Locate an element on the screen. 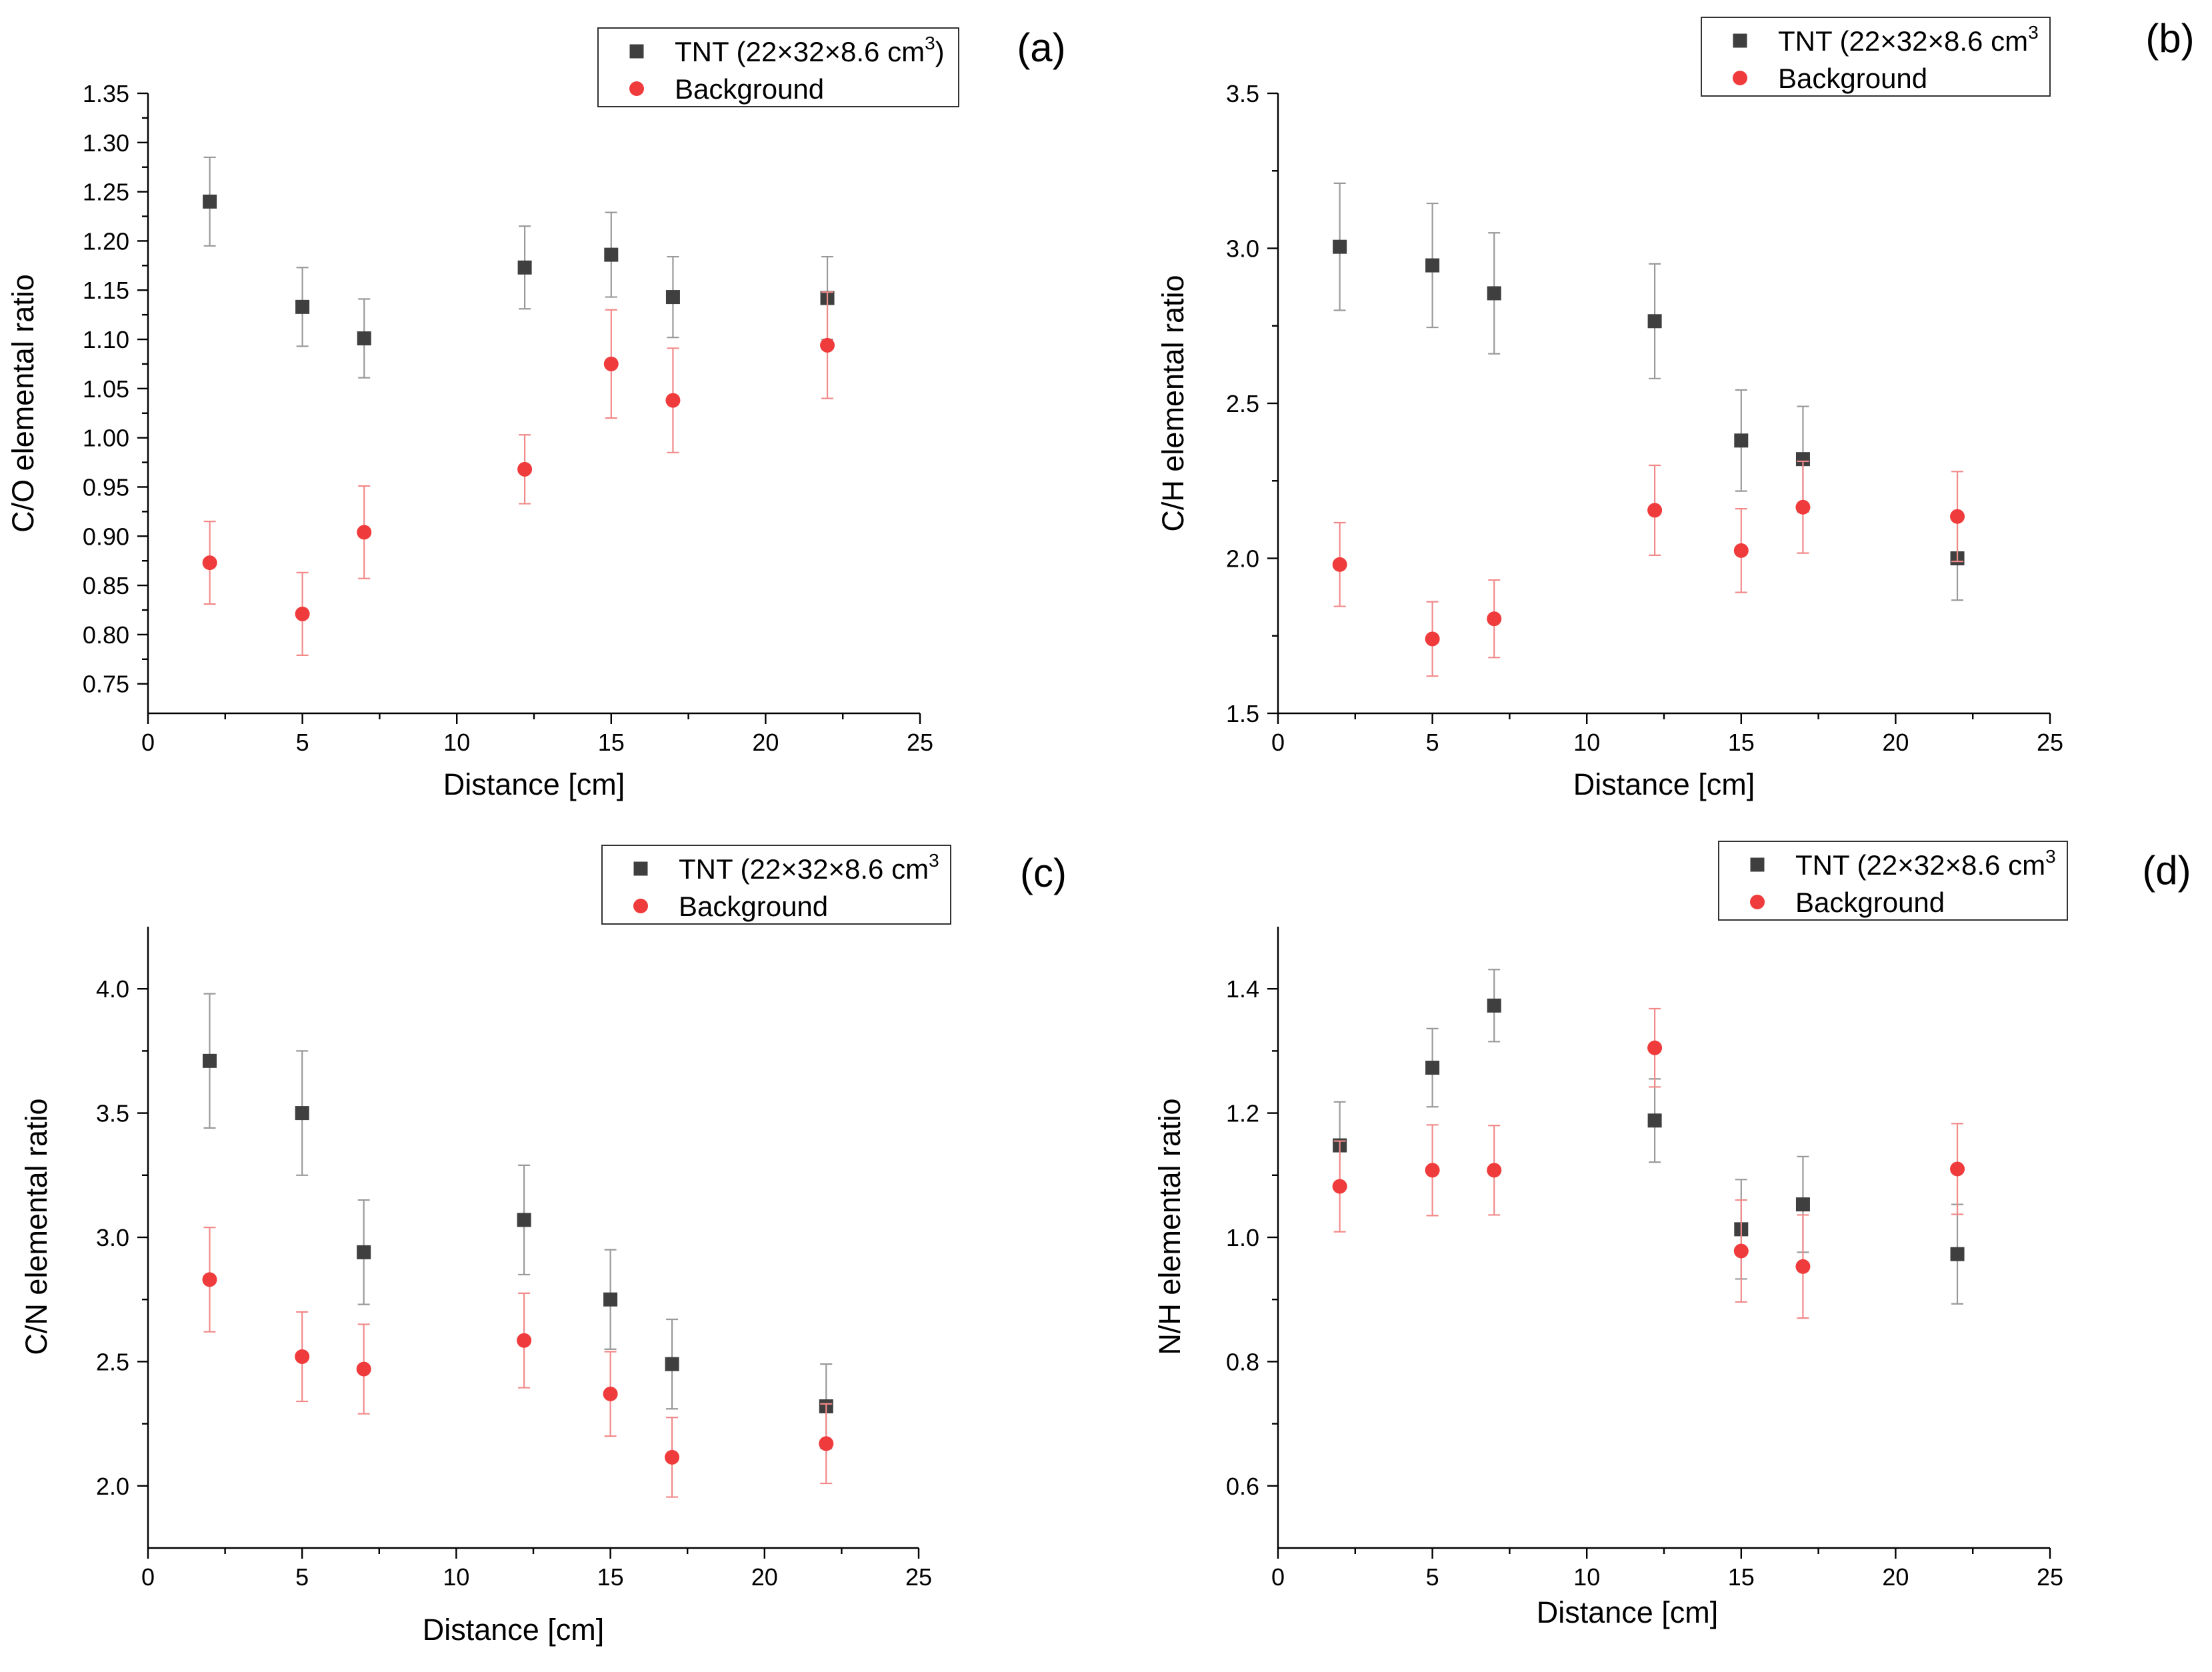 The height and width of the screenshot is (1672, 2212). y-tick-label: 0.75 is located at coordinates (106, 684).